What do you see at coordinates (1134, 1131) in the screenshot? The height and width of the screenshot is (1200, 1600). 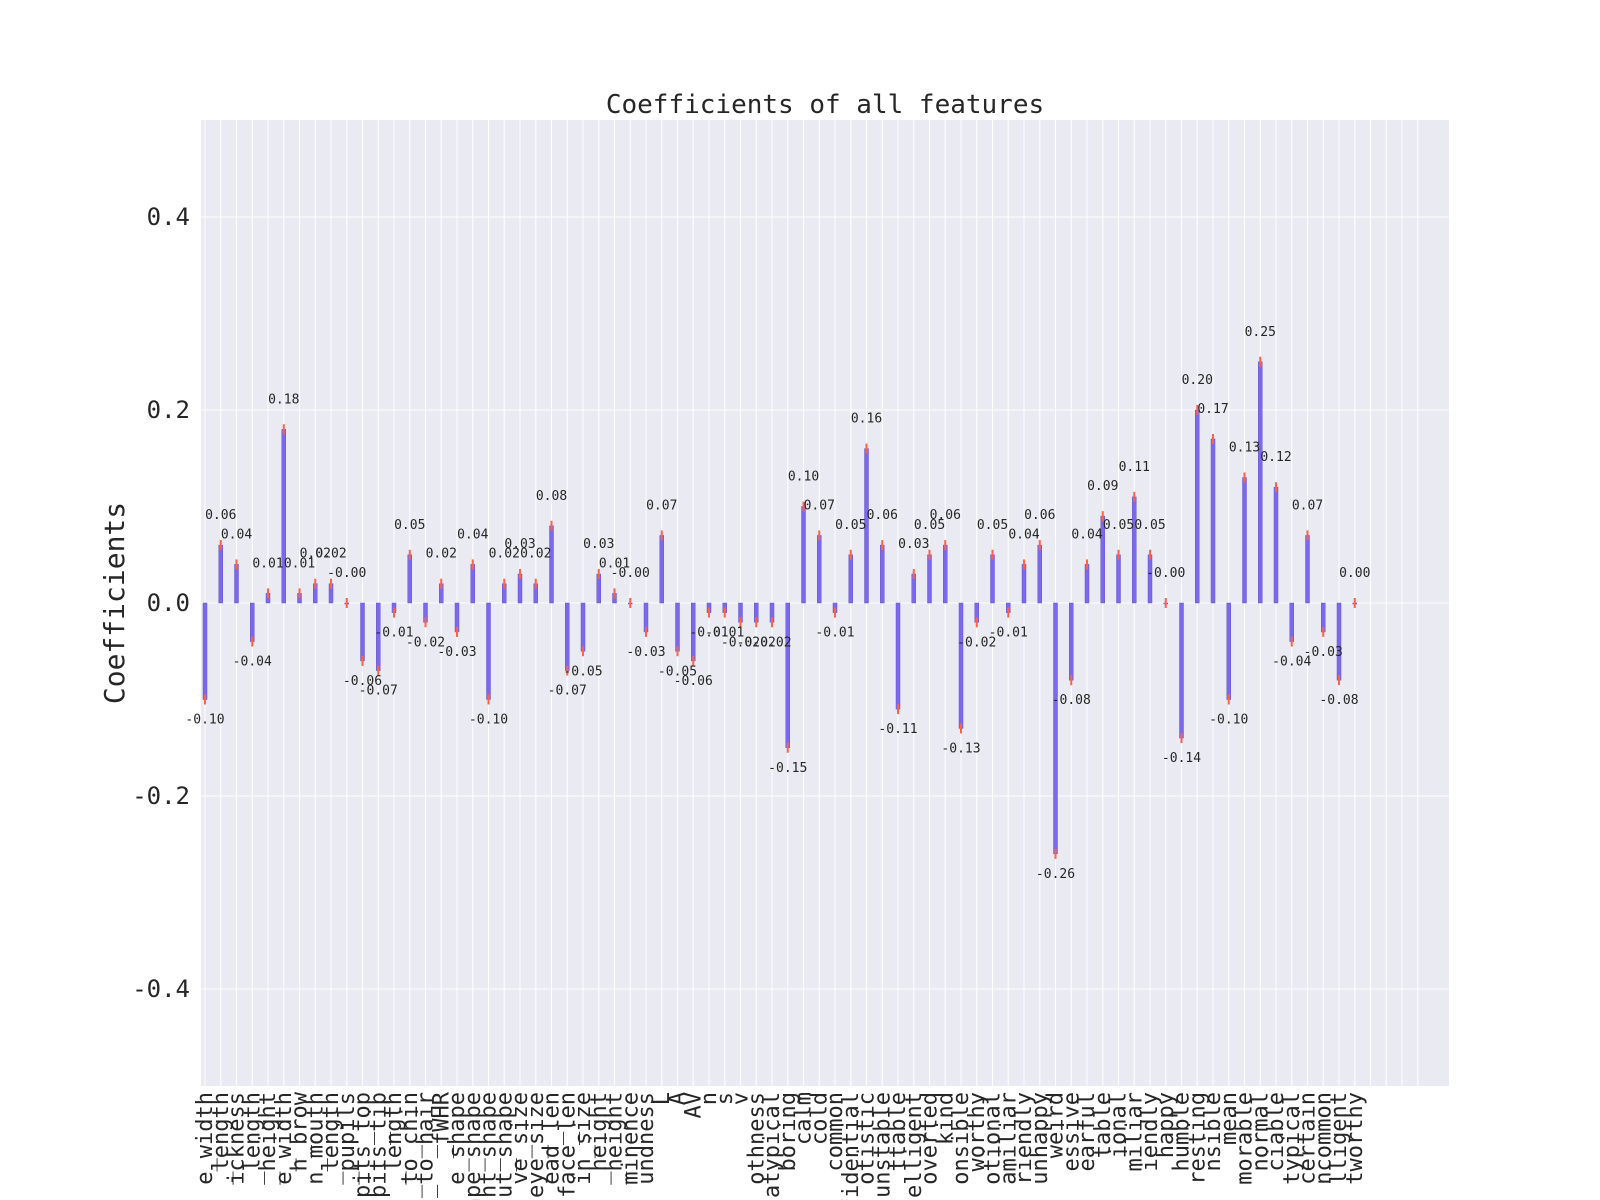 I see `x-tick-label: miliar` at bounding box center [1134, 1131].